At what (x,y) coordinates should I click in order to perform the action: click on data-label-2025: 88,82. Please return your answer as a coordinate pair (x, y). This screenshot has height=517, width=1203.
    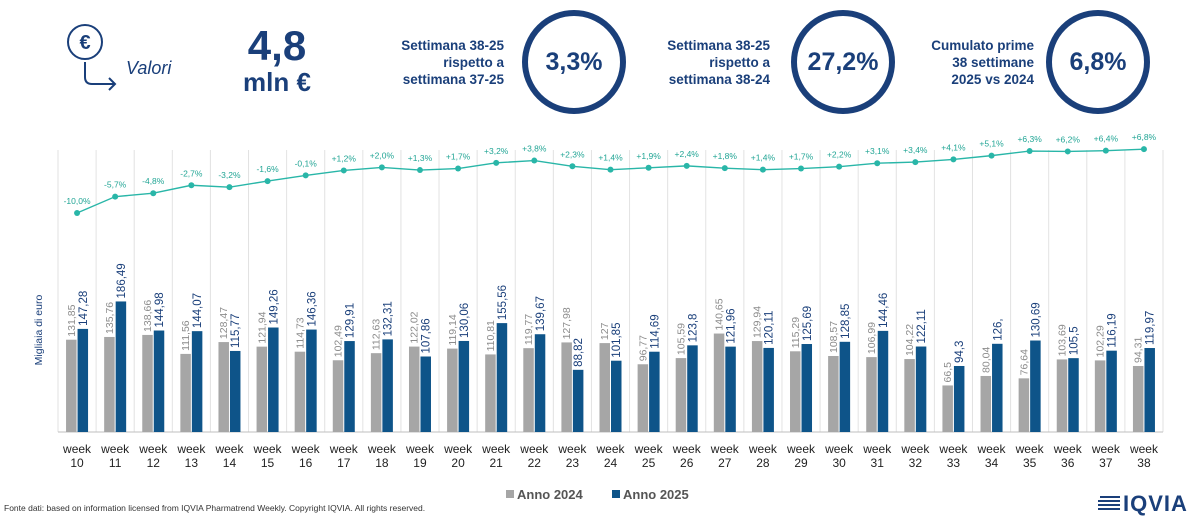
    Looking at the image, I should click on (579, 352).